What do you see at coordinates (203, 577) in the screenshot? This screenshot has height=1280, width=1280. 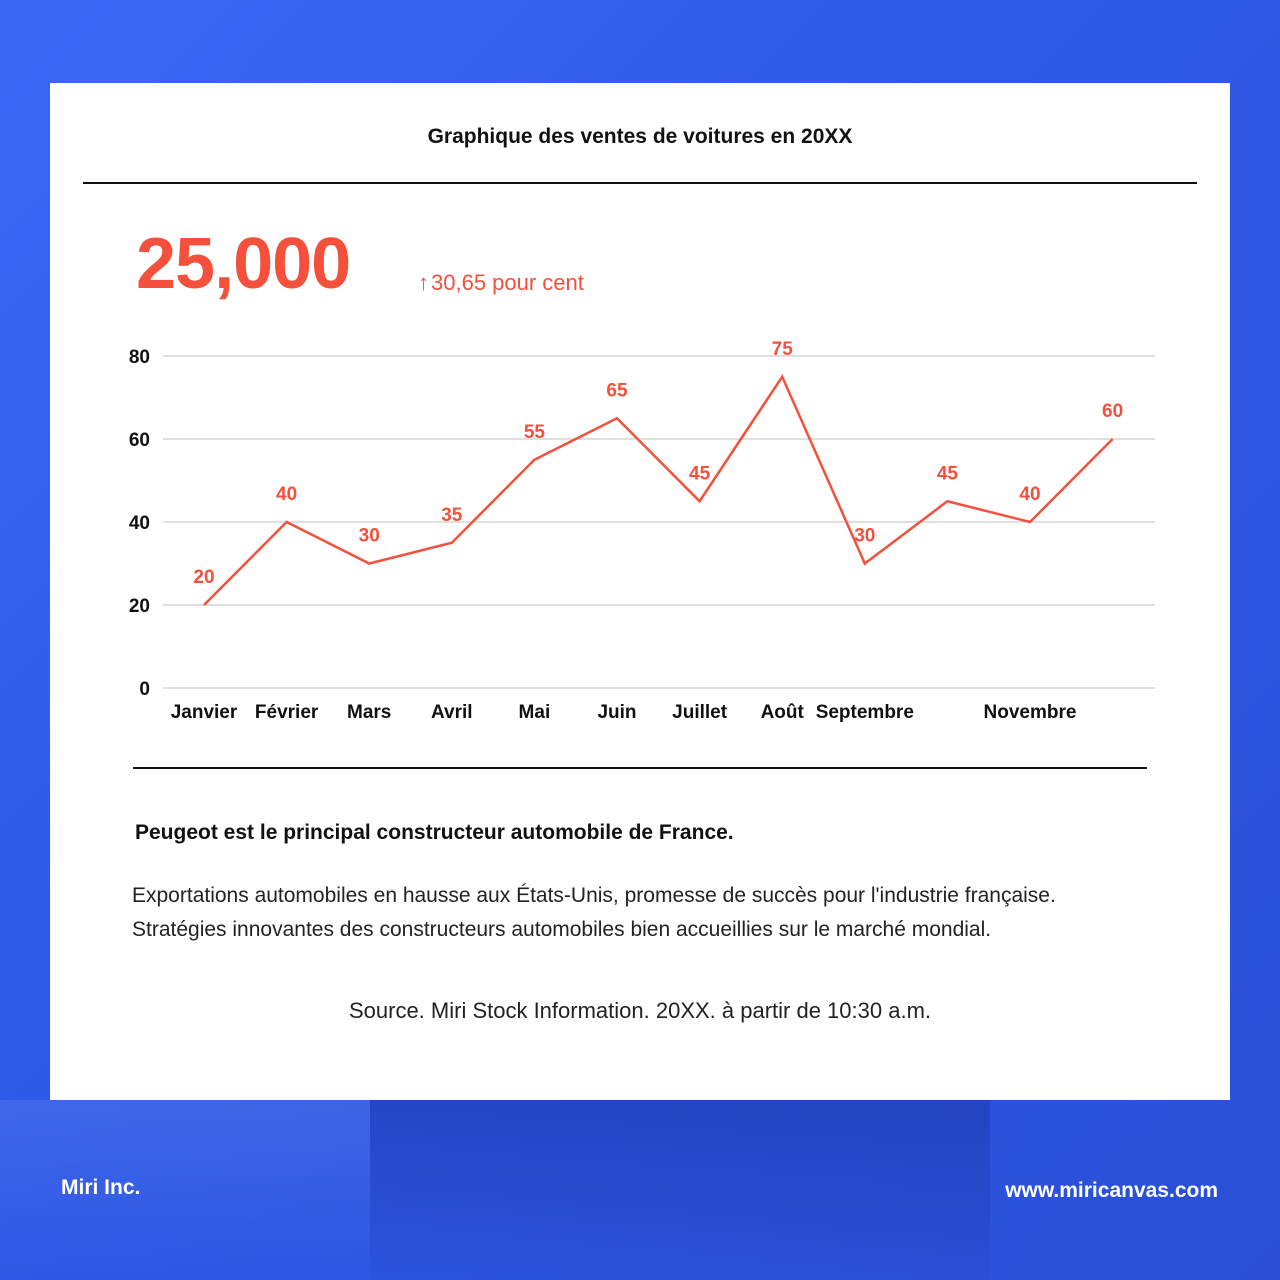 I see `data-label: 20` at bounding box center [203, 577].